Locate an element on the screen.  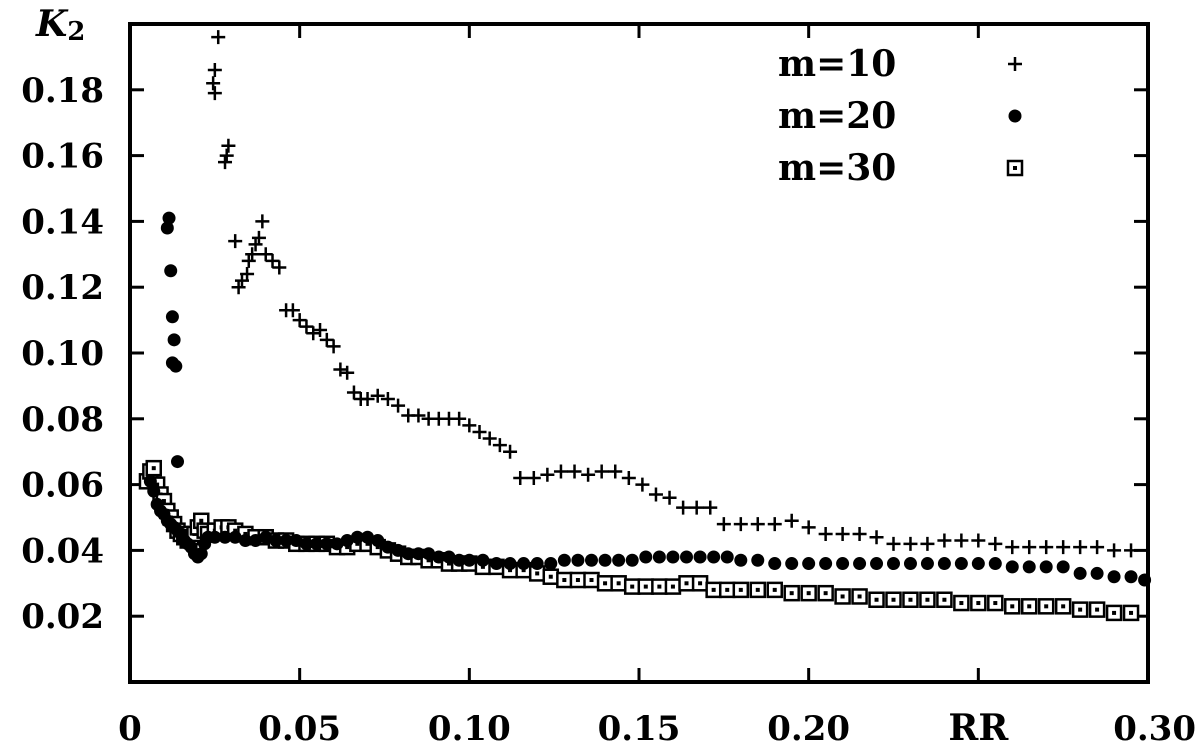
y-tick-label: 0.16 is located at coordinates (62, 157).